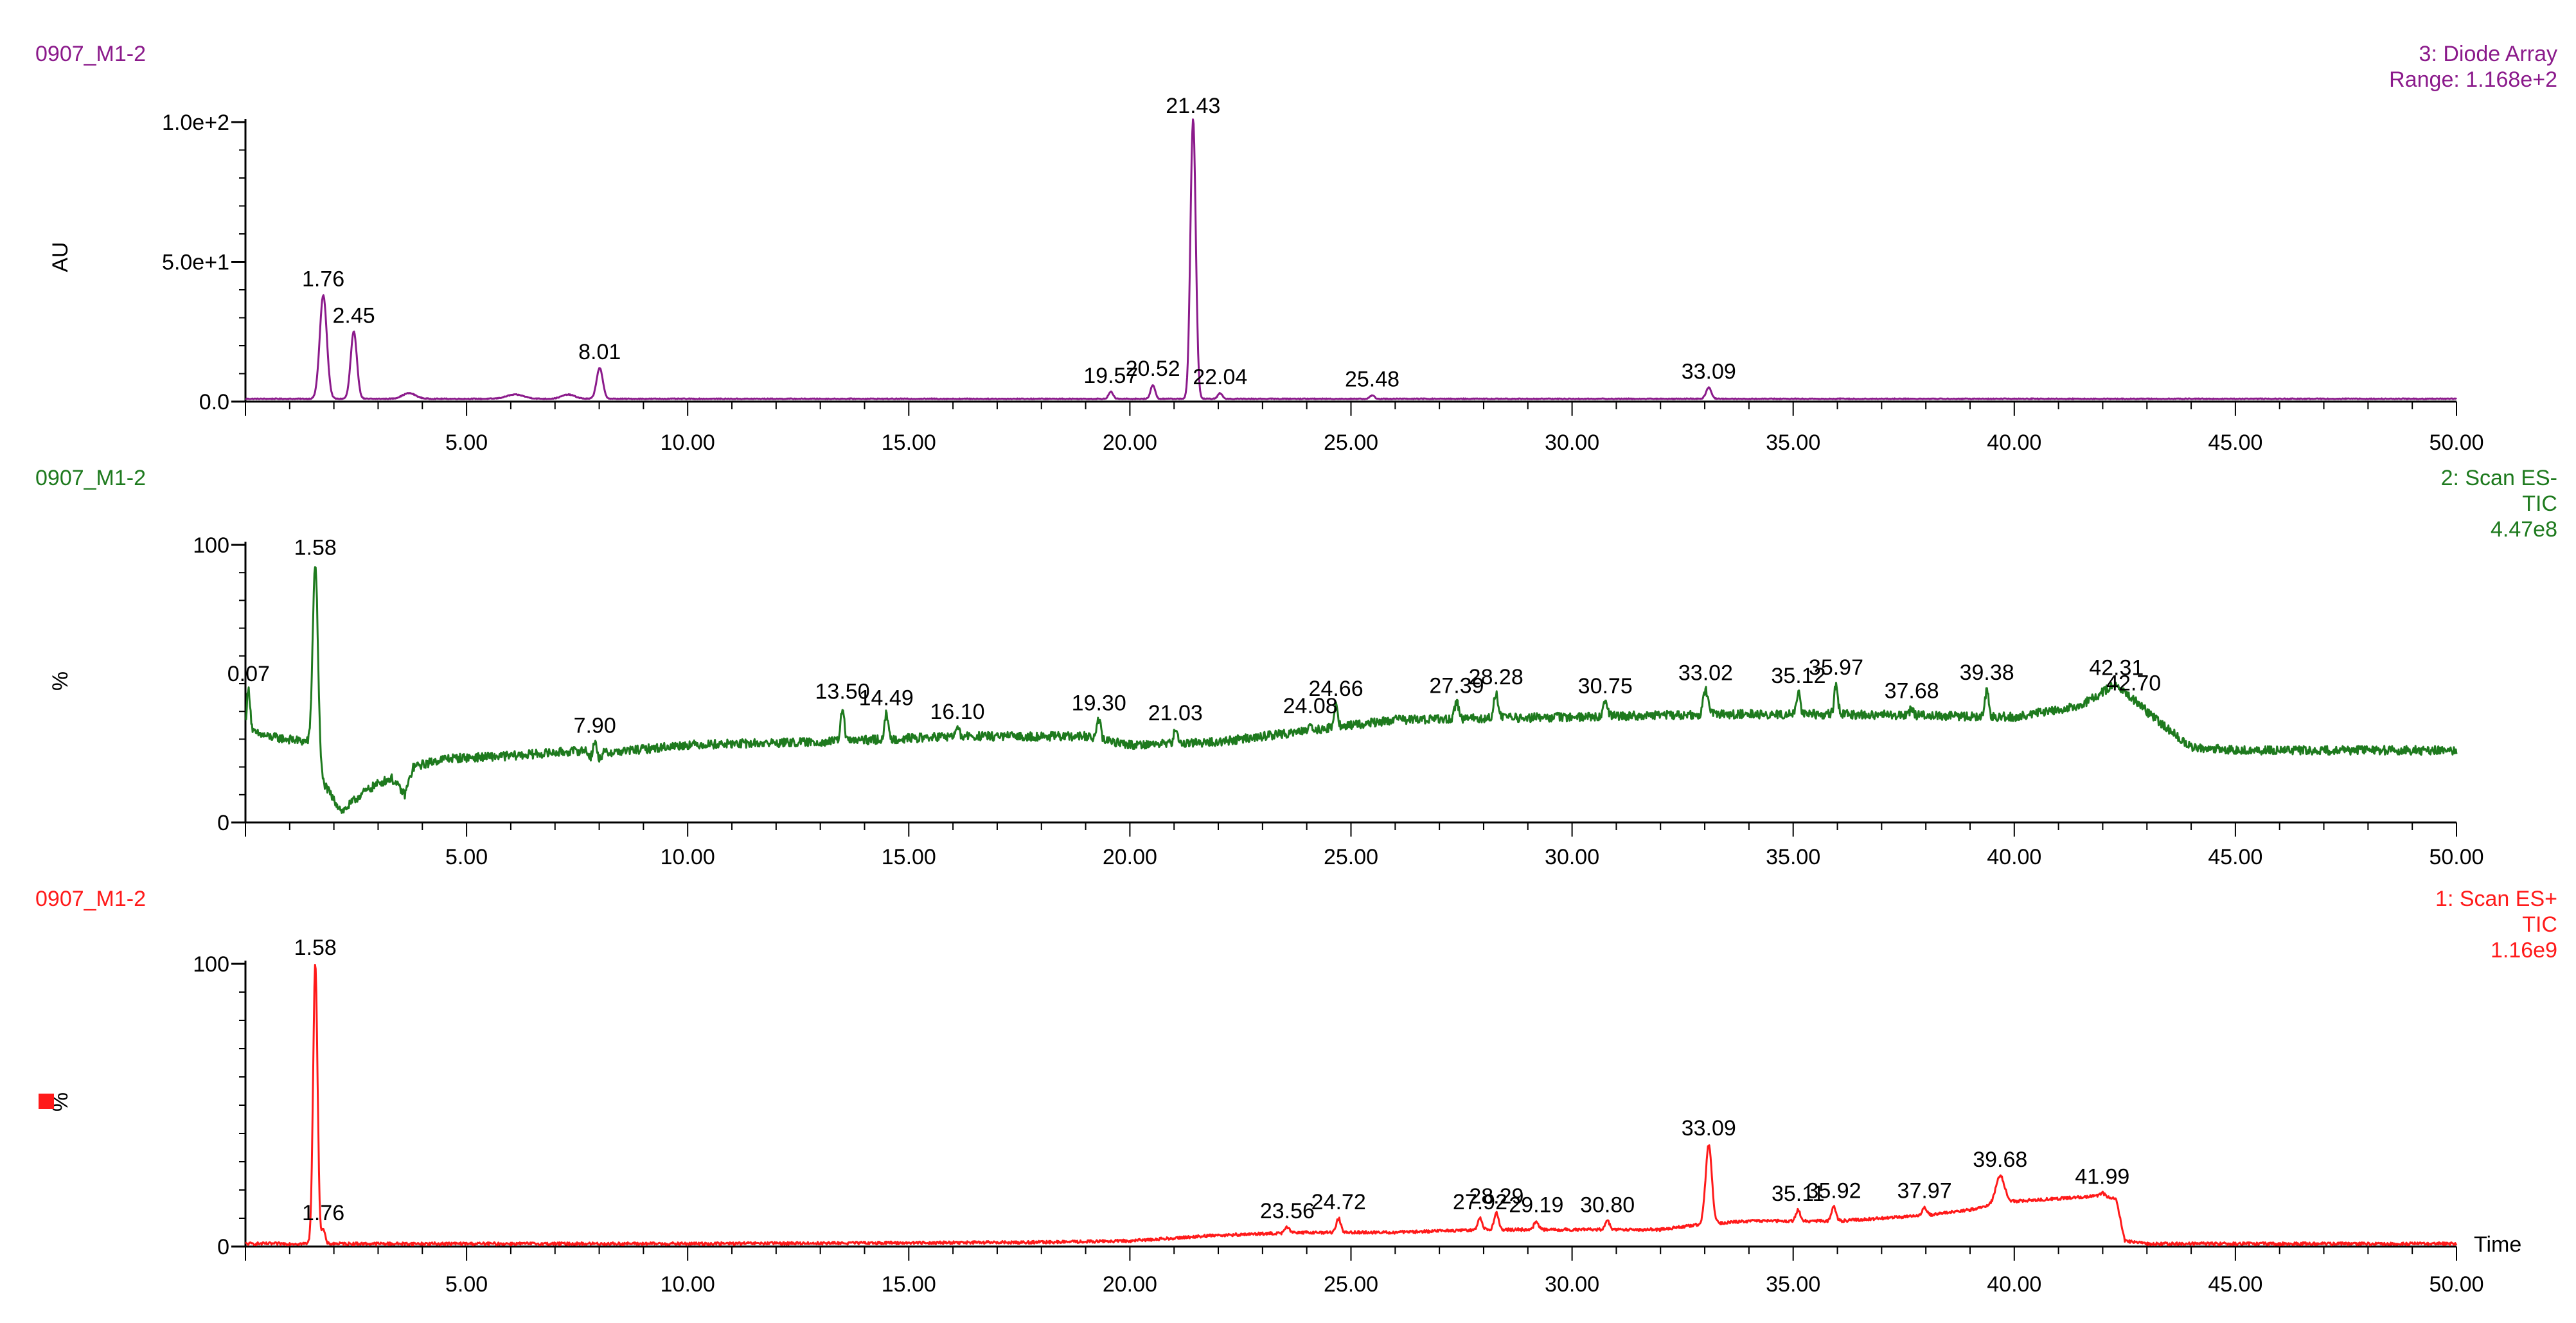  What do you see at coordinates (843, 691) in the screenshot?
I see `peak-label: 13.50` at bounding box center [843, 691].